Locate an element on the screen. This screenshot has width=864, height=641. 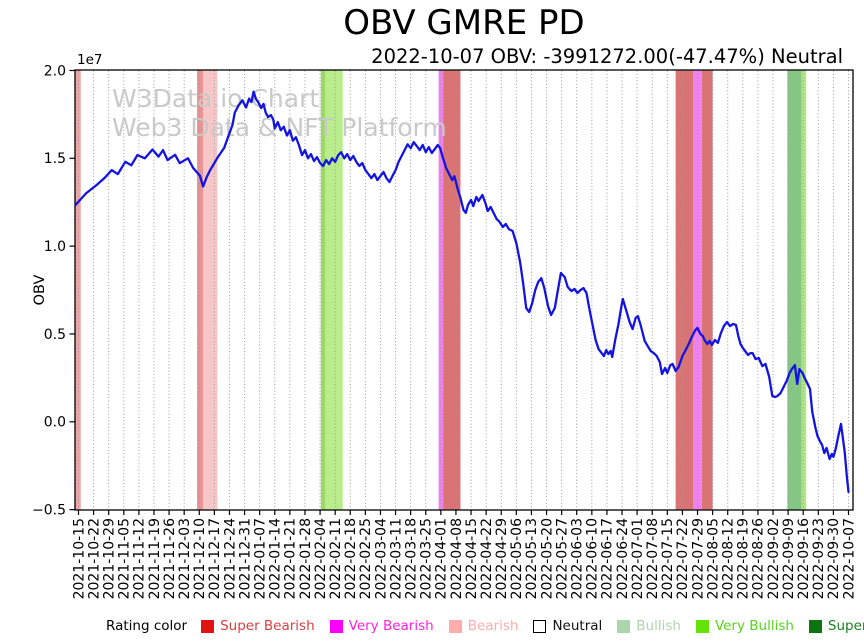
x-tick-label: 2021-12-17 is located at coordinates (215, 558).